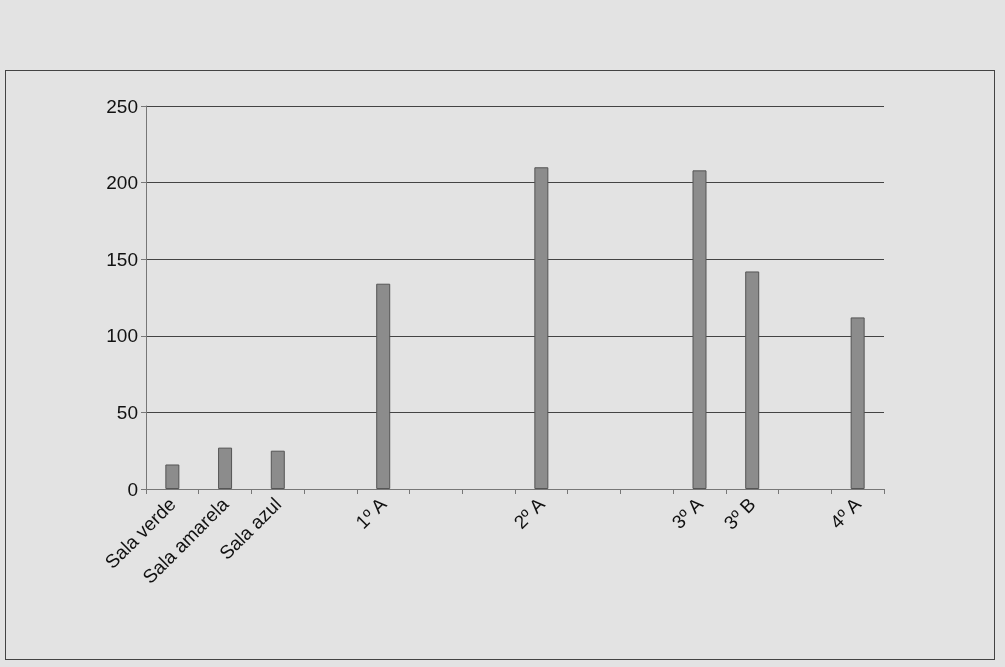 The width and height of the screenshot is (1005, 667). Describe the element at coordinates (132, 489) in the screenshot. I see `y-tick-label: 0` at that location.